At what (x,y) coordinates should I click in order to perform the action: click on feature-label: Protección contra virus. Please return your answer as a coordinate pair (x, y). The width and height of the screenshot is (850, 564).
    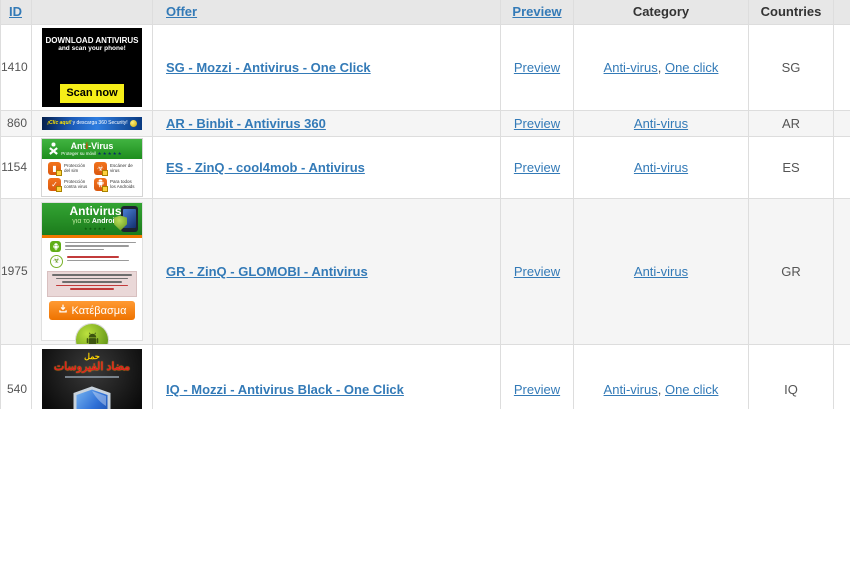
    Looking at the image, I should click on (76, 183).